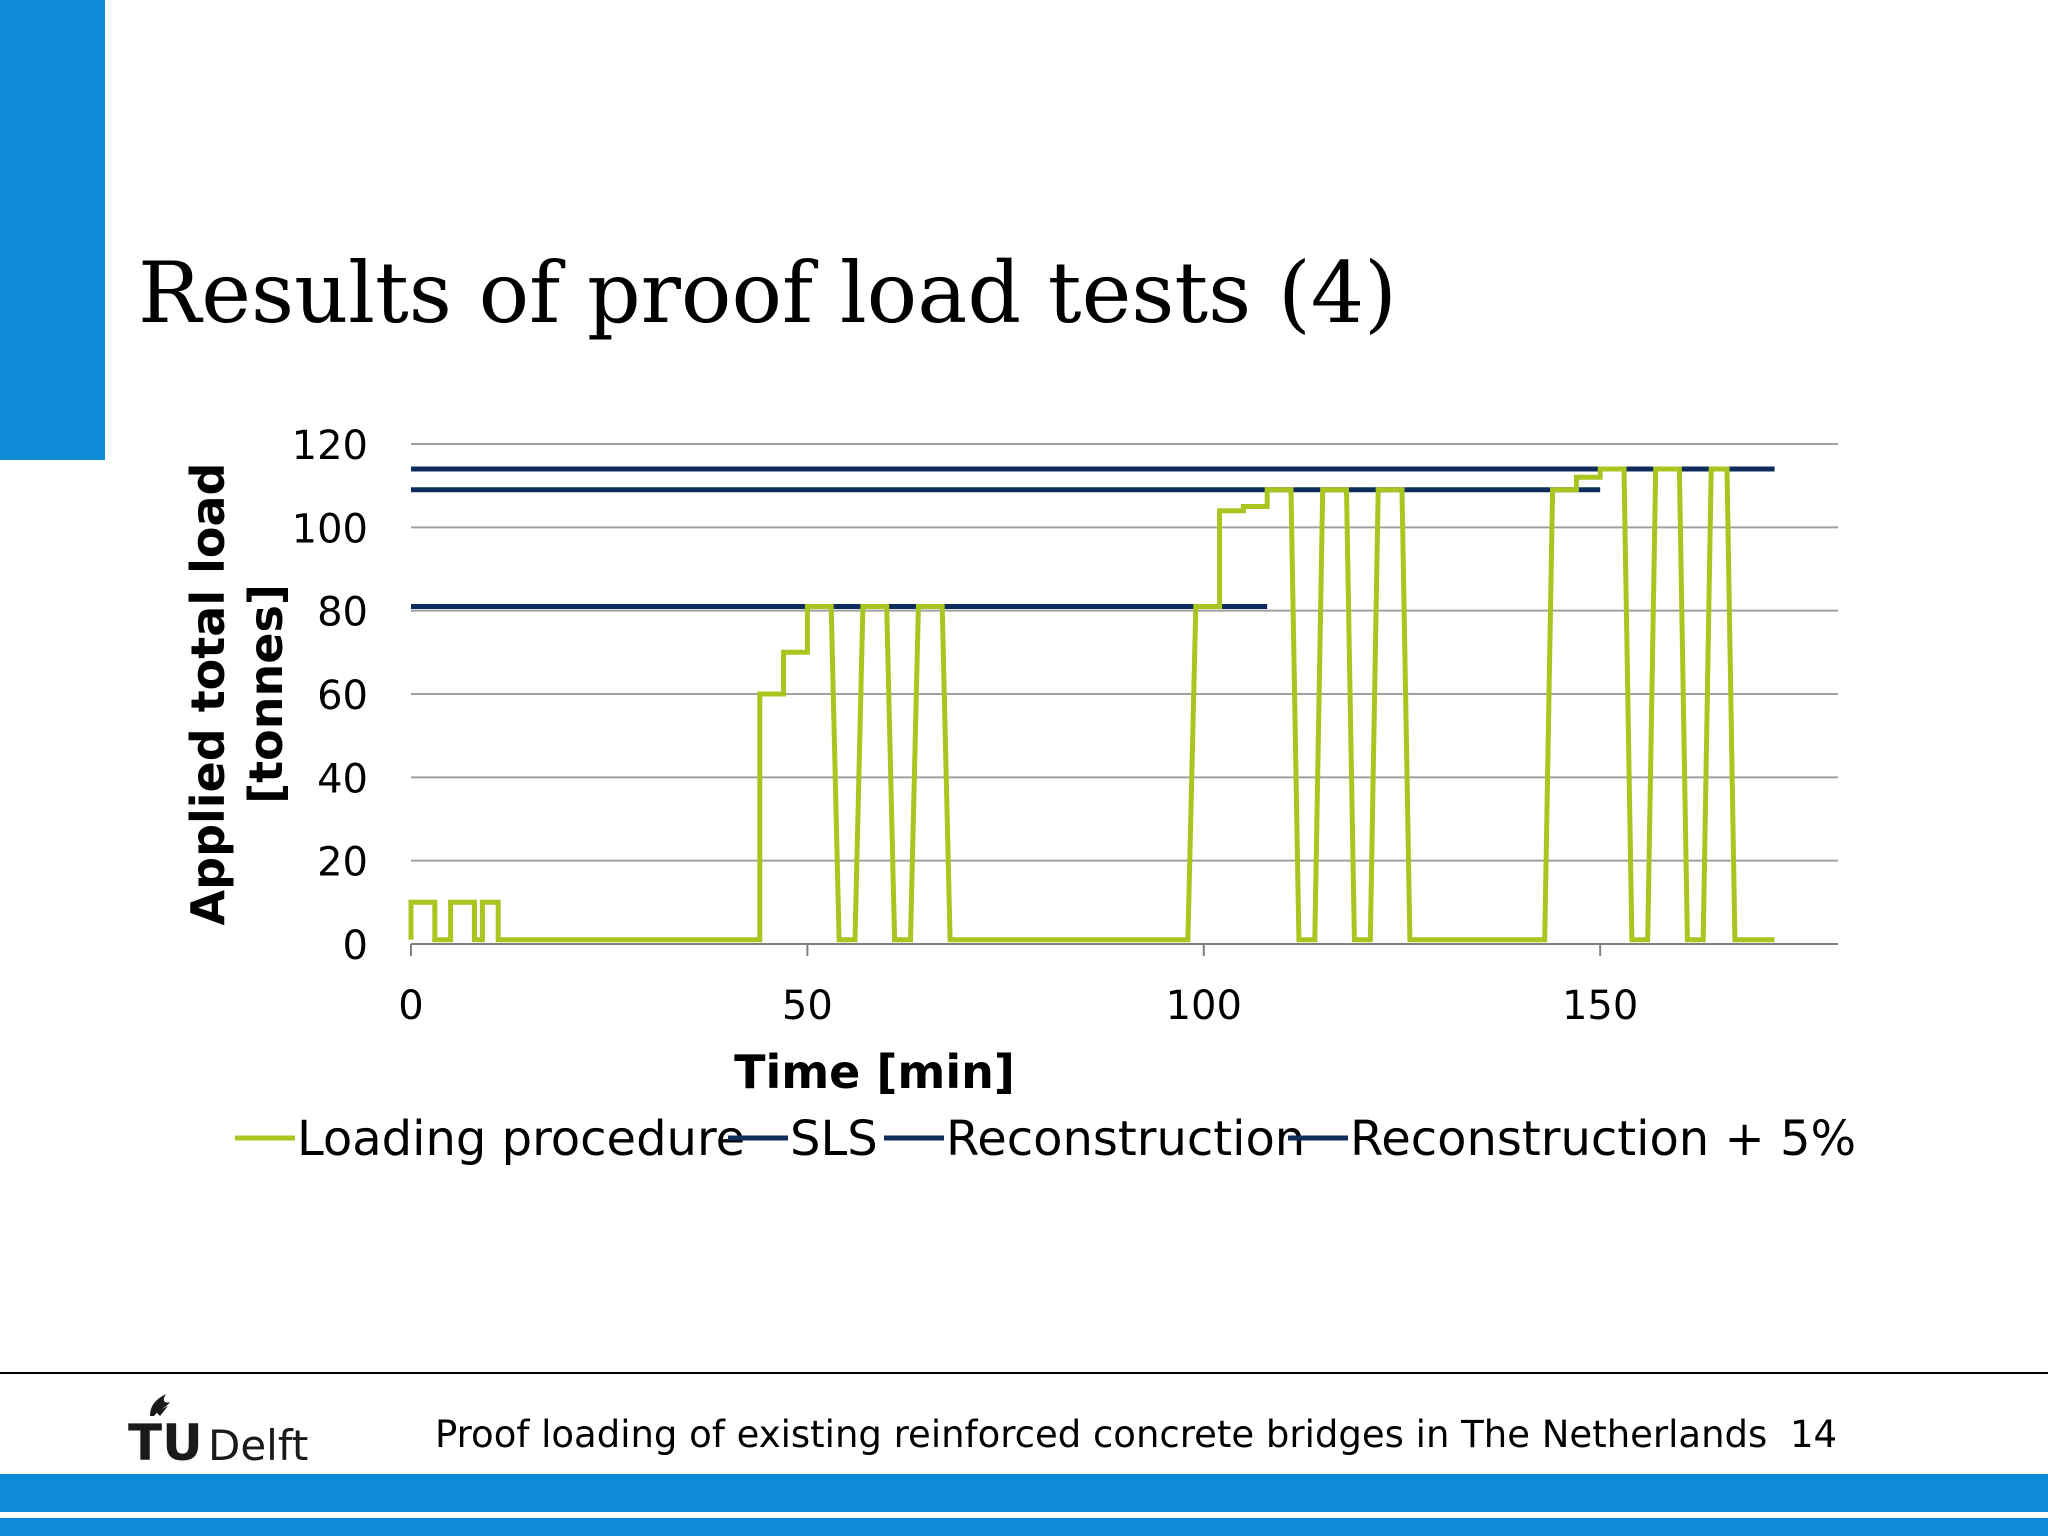 This screenshot has height=1536, width=2048. I want to click on x-tick-label-150: 150, so click(1600, 1006).